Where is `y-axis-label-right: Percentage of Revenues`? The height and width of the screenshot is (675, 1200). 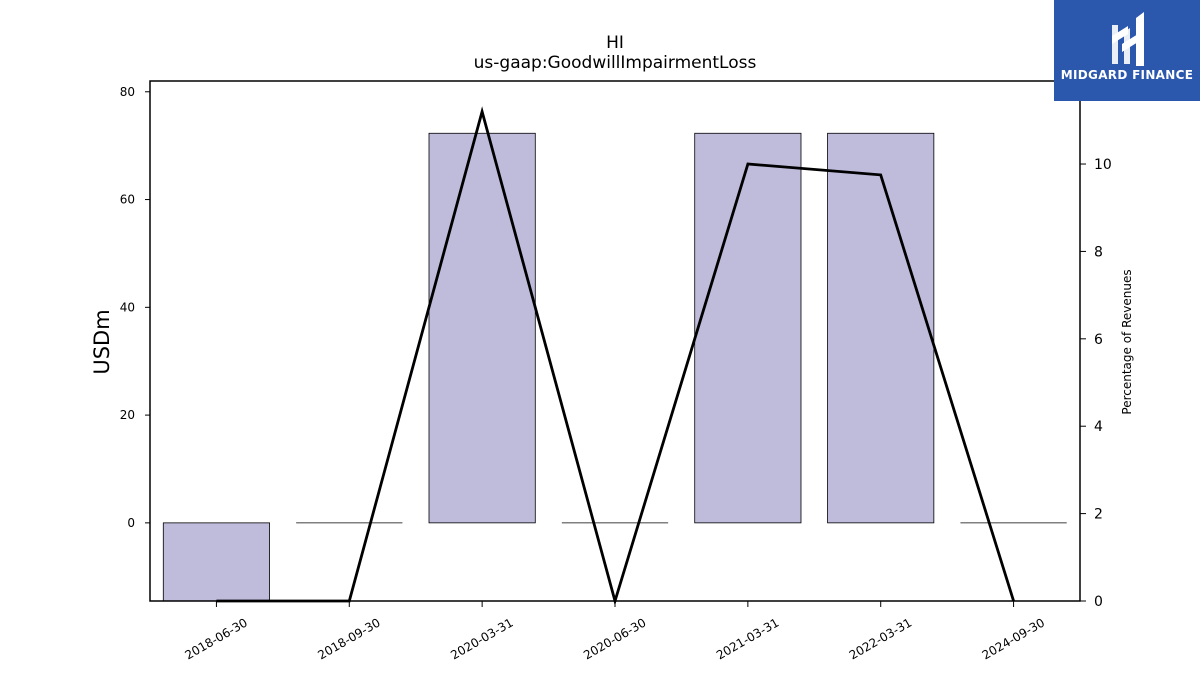
y-axis-label-right: Percentage of Revenues is located at coordinates (1127, 341).